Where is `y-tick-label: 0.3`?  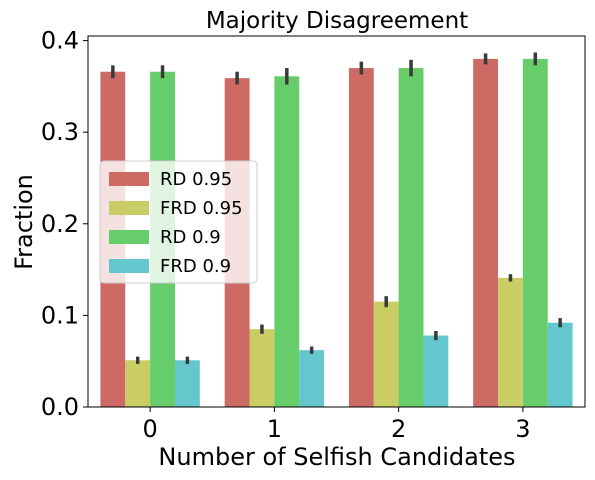
y-tick-label: 0.3 is located at coordinates (60, 132).